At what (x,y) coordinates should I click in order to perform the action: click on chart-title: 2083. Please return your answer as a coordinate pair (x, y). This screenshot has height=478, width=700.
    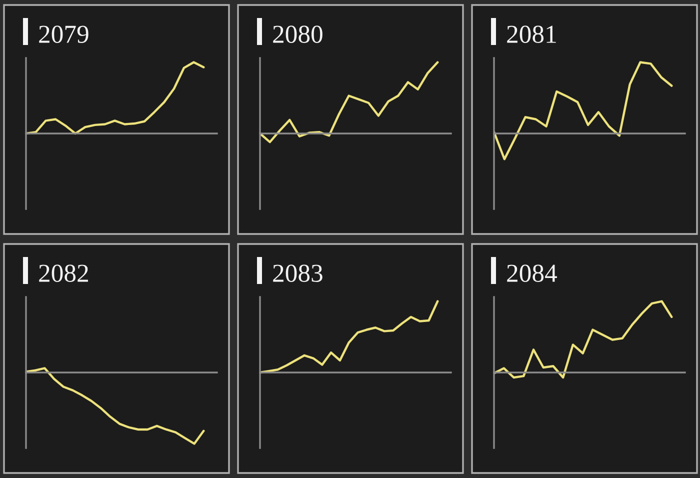
    Looking at the image, I should click on (297, 273).